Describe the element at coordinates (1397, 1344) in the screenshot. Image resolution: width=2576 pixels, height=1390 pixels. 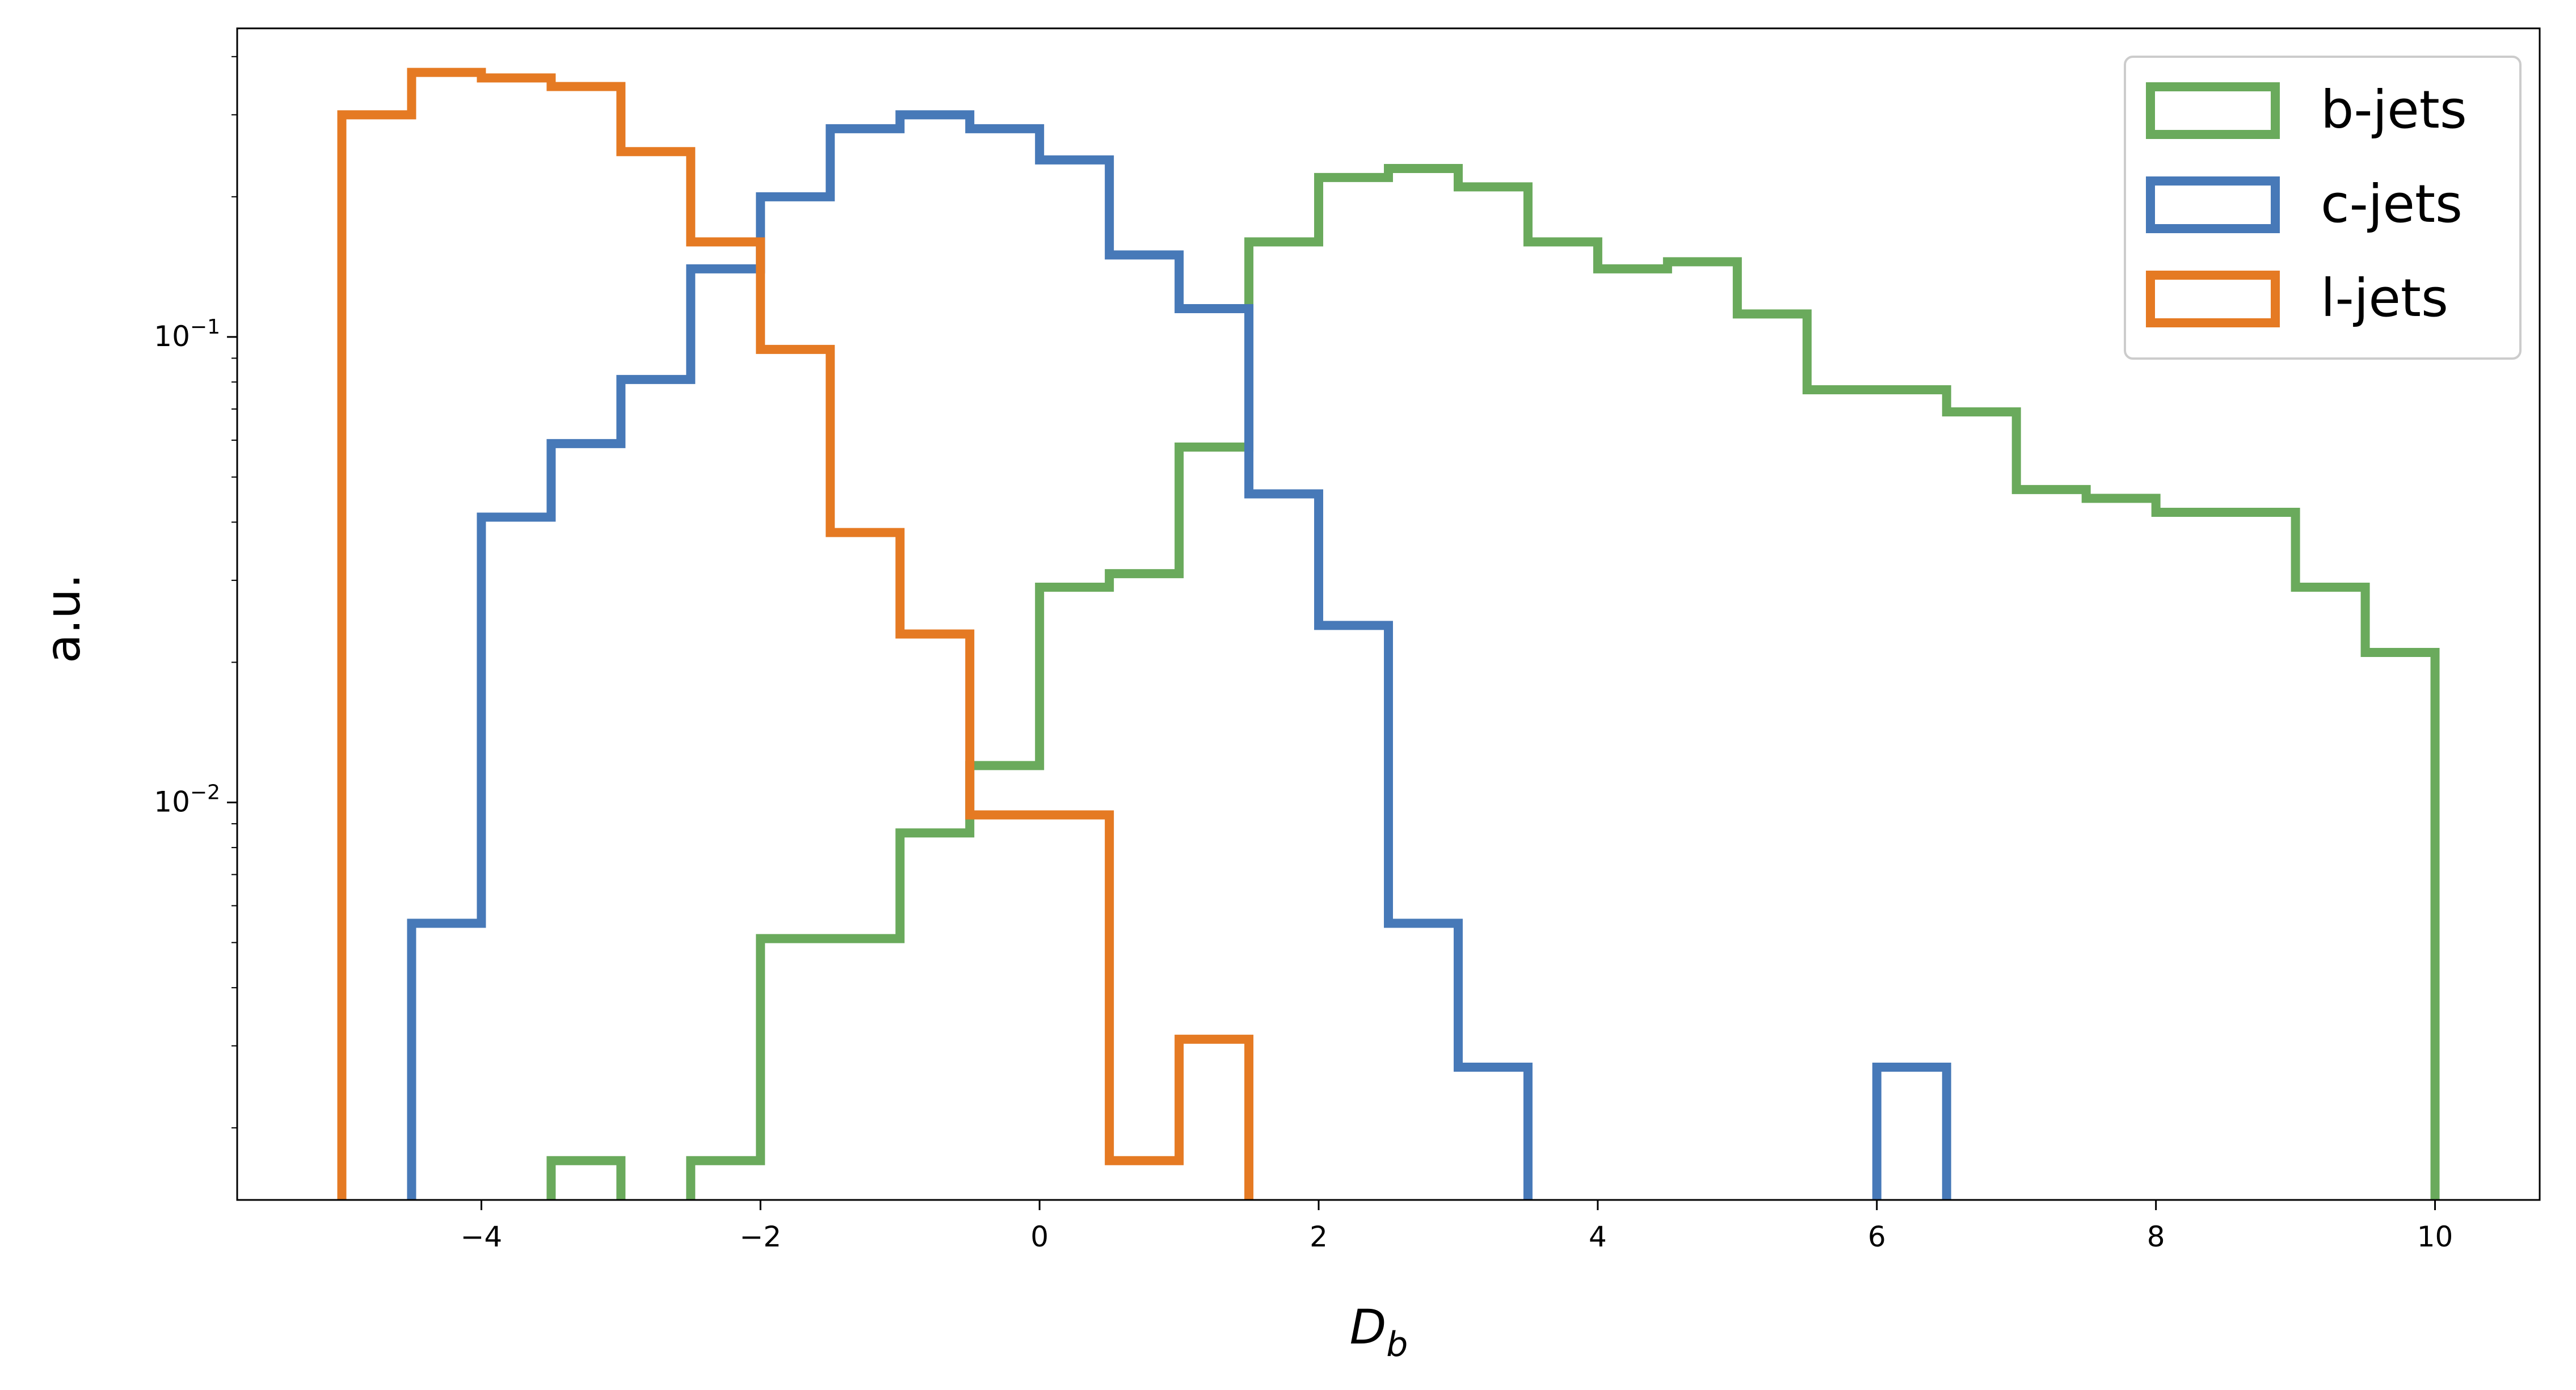
I see `x-axis-label-subscript: b` at that location.